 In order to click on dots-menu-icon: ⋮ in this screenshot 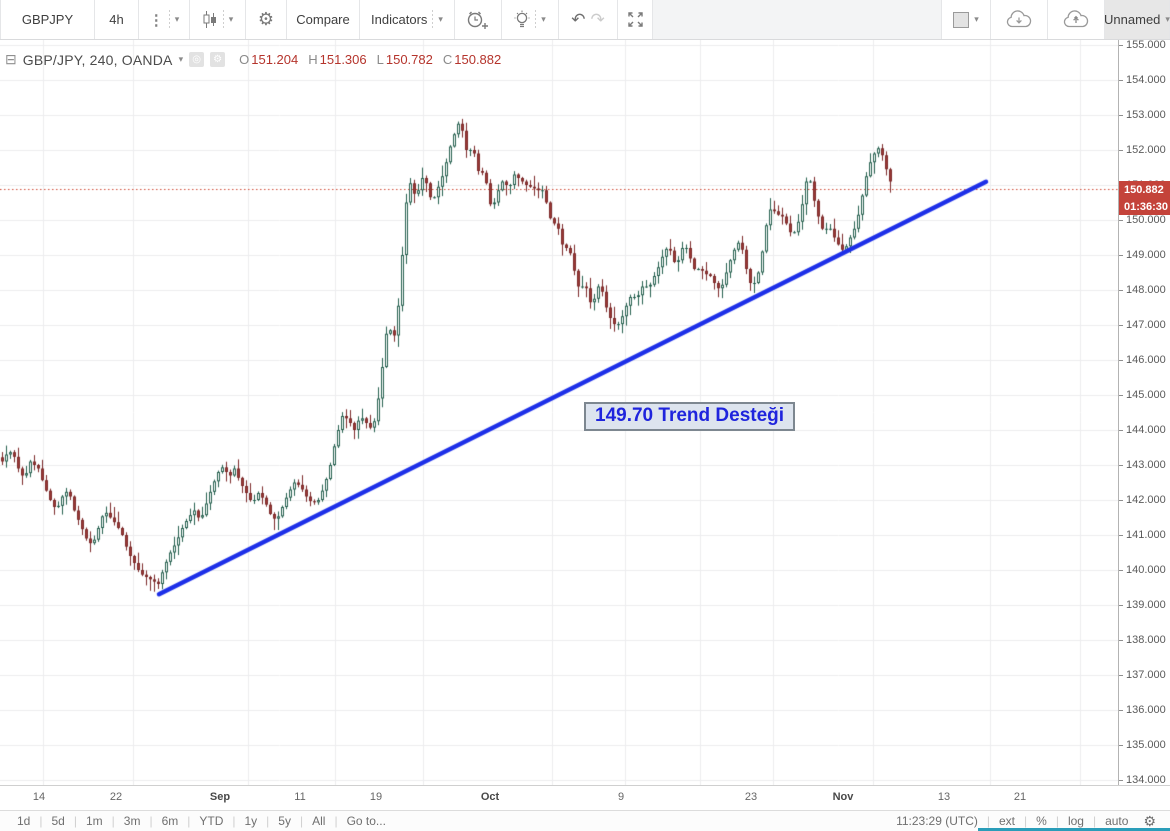, I will do `click(156, 20)`.